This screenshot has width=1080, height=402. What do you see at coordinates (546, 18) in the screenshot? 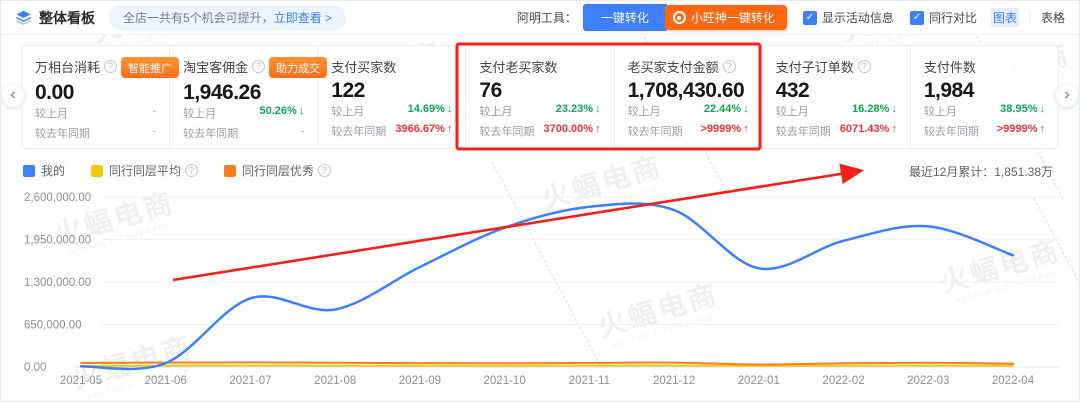
I see `tools-label: 阿明工具：` at bounding box center [546, 18].